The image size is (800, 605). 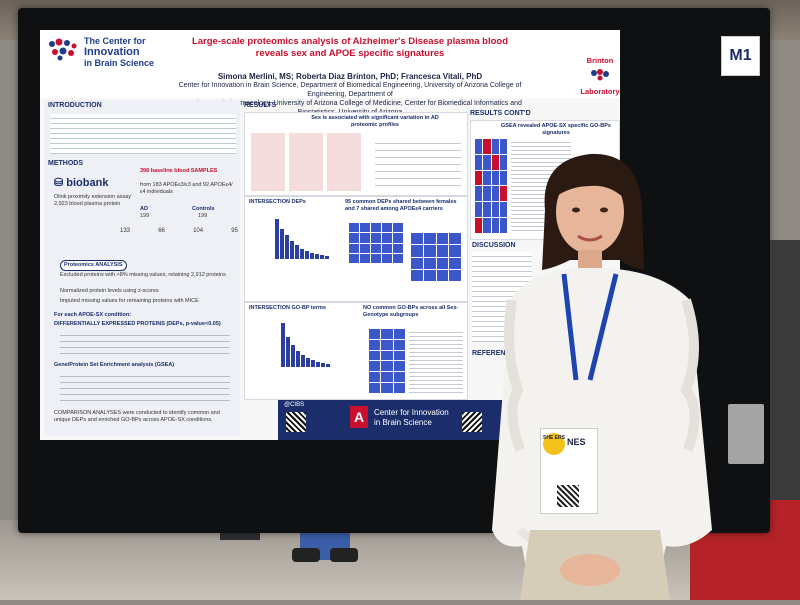 I want to click on pca-plots, so click(x=306, y=162).